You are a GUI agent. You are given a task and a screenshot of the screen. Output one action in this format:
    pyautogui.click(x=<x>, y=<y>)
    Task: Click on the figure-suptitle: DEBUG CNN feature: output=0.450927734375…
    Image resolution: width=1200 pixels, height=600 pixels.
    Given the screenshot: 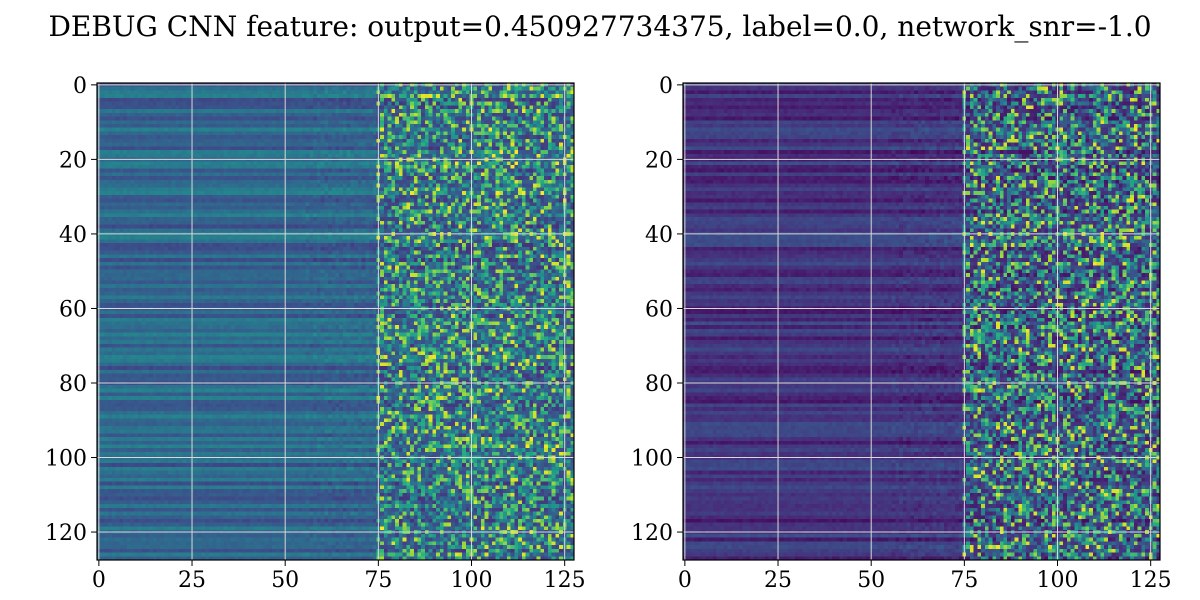 What is the action you would take?
    pyautogui.click(x=599, y=26)
    